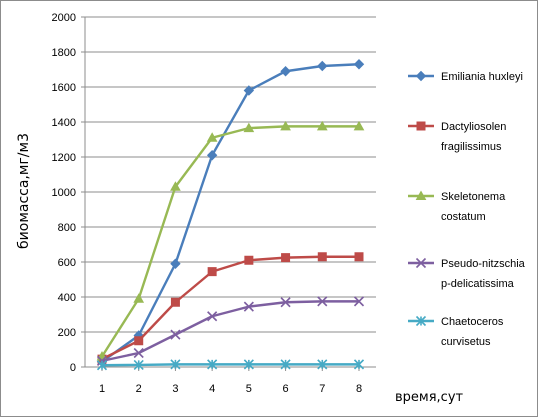 This screenshot has height=418, width=538. I want to click on legend-label: Emiliania huxleyi, so click(482, 77).